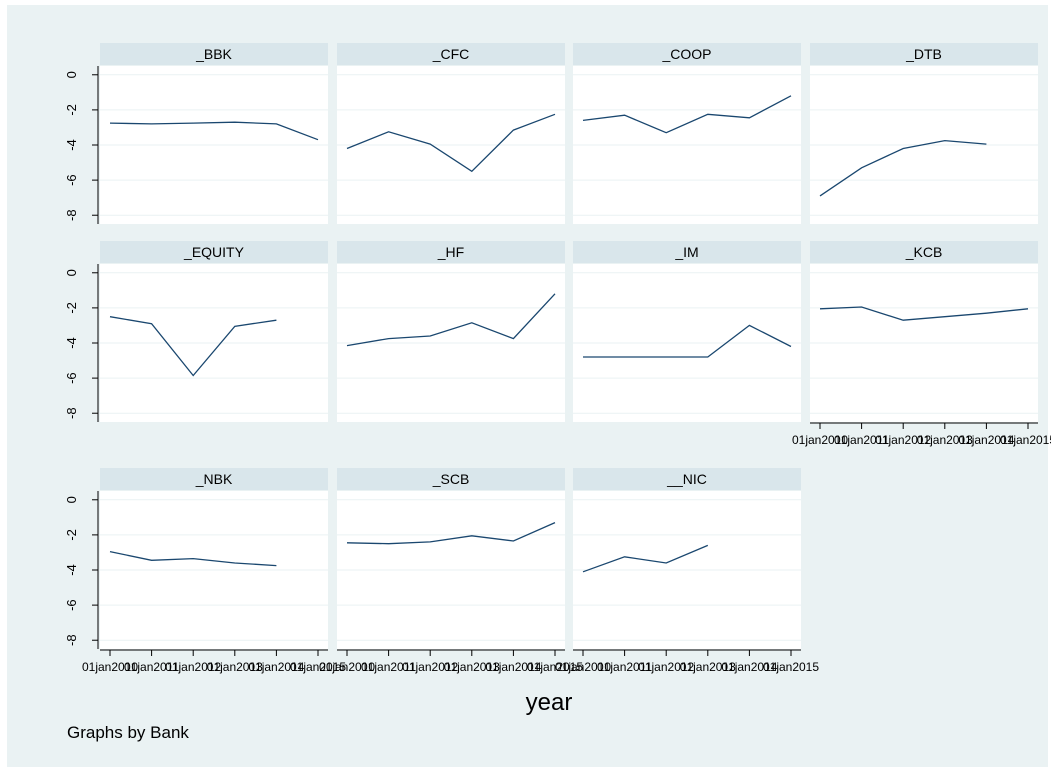 The height and width of the screenshot is (769, 1051). Describe the element at coordinates (451, 320) in the screenshot. I see `series-line-hf` at that location.